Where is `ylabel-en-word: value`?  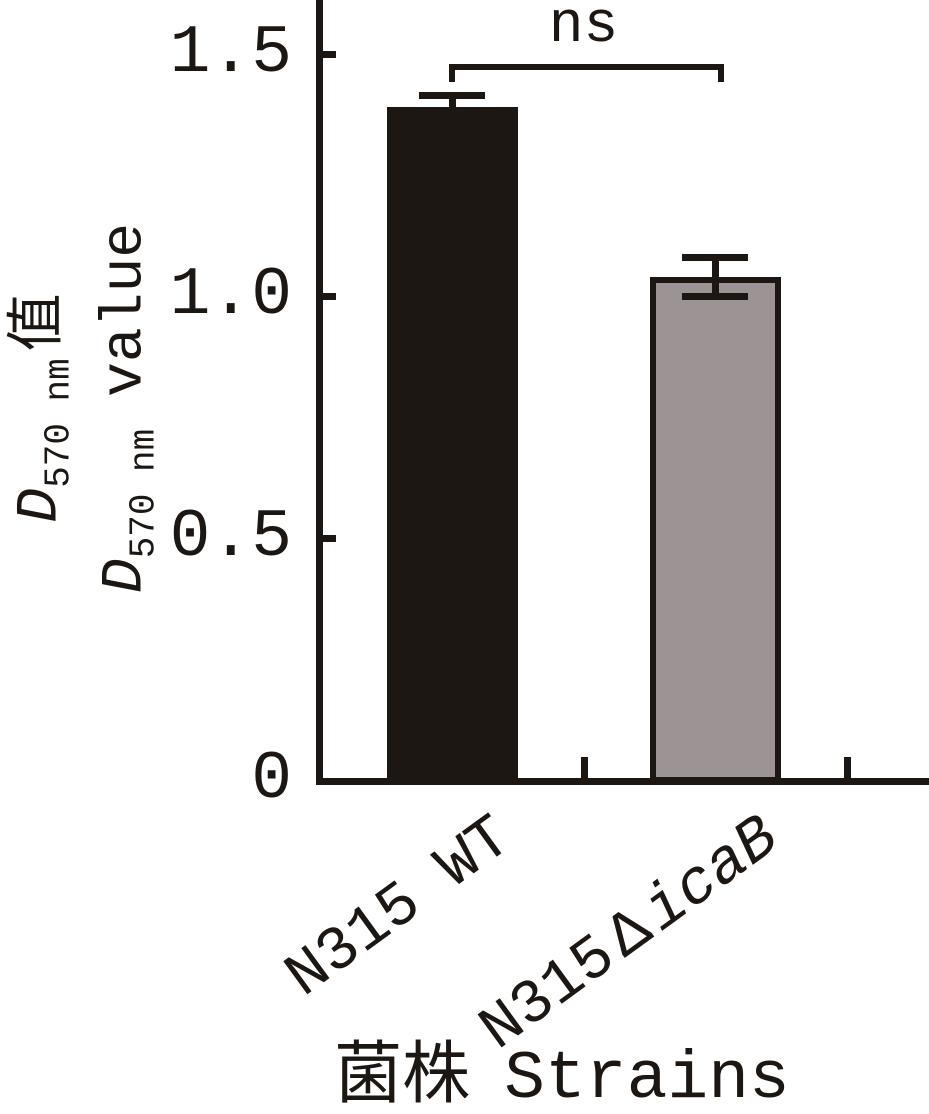
ylabel-en-word: value is located at coordinates (126, 309).